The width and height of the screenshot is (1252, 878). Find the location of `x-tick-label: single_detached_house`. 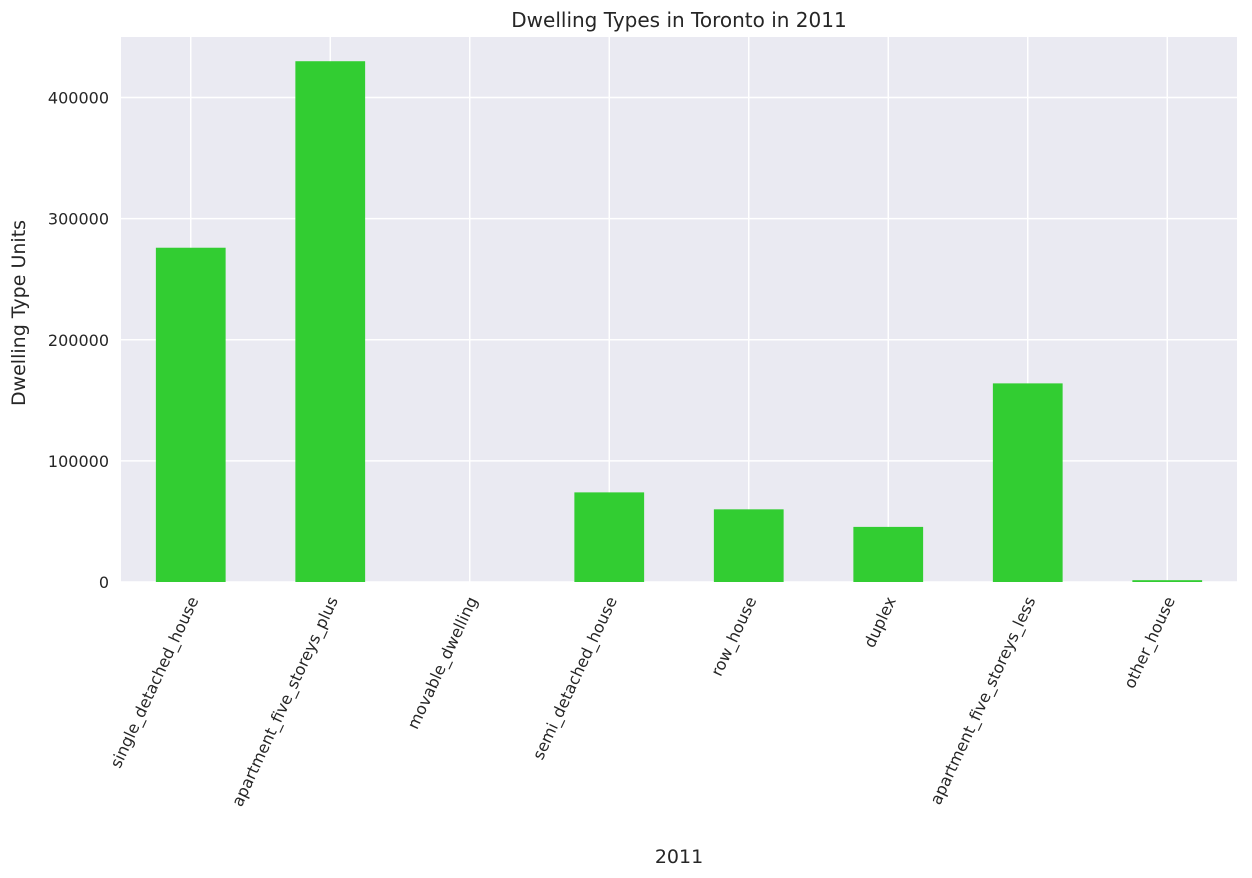

x-tick-label: single_detached_house is located at coordinates (154, 683).